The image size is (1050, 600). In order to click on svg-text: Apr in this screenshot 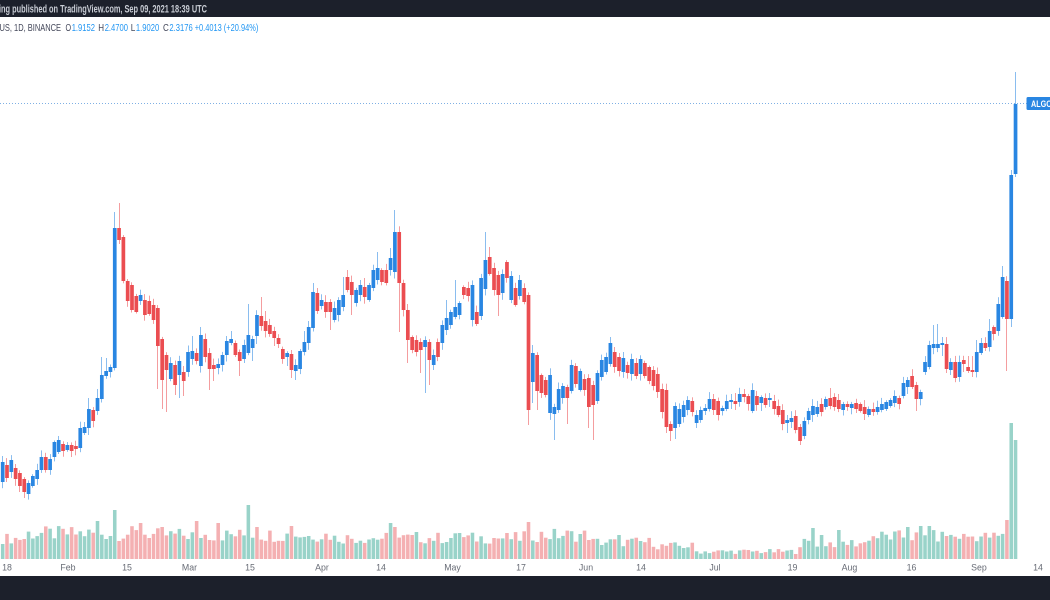, I will do `click(322, 568)`.